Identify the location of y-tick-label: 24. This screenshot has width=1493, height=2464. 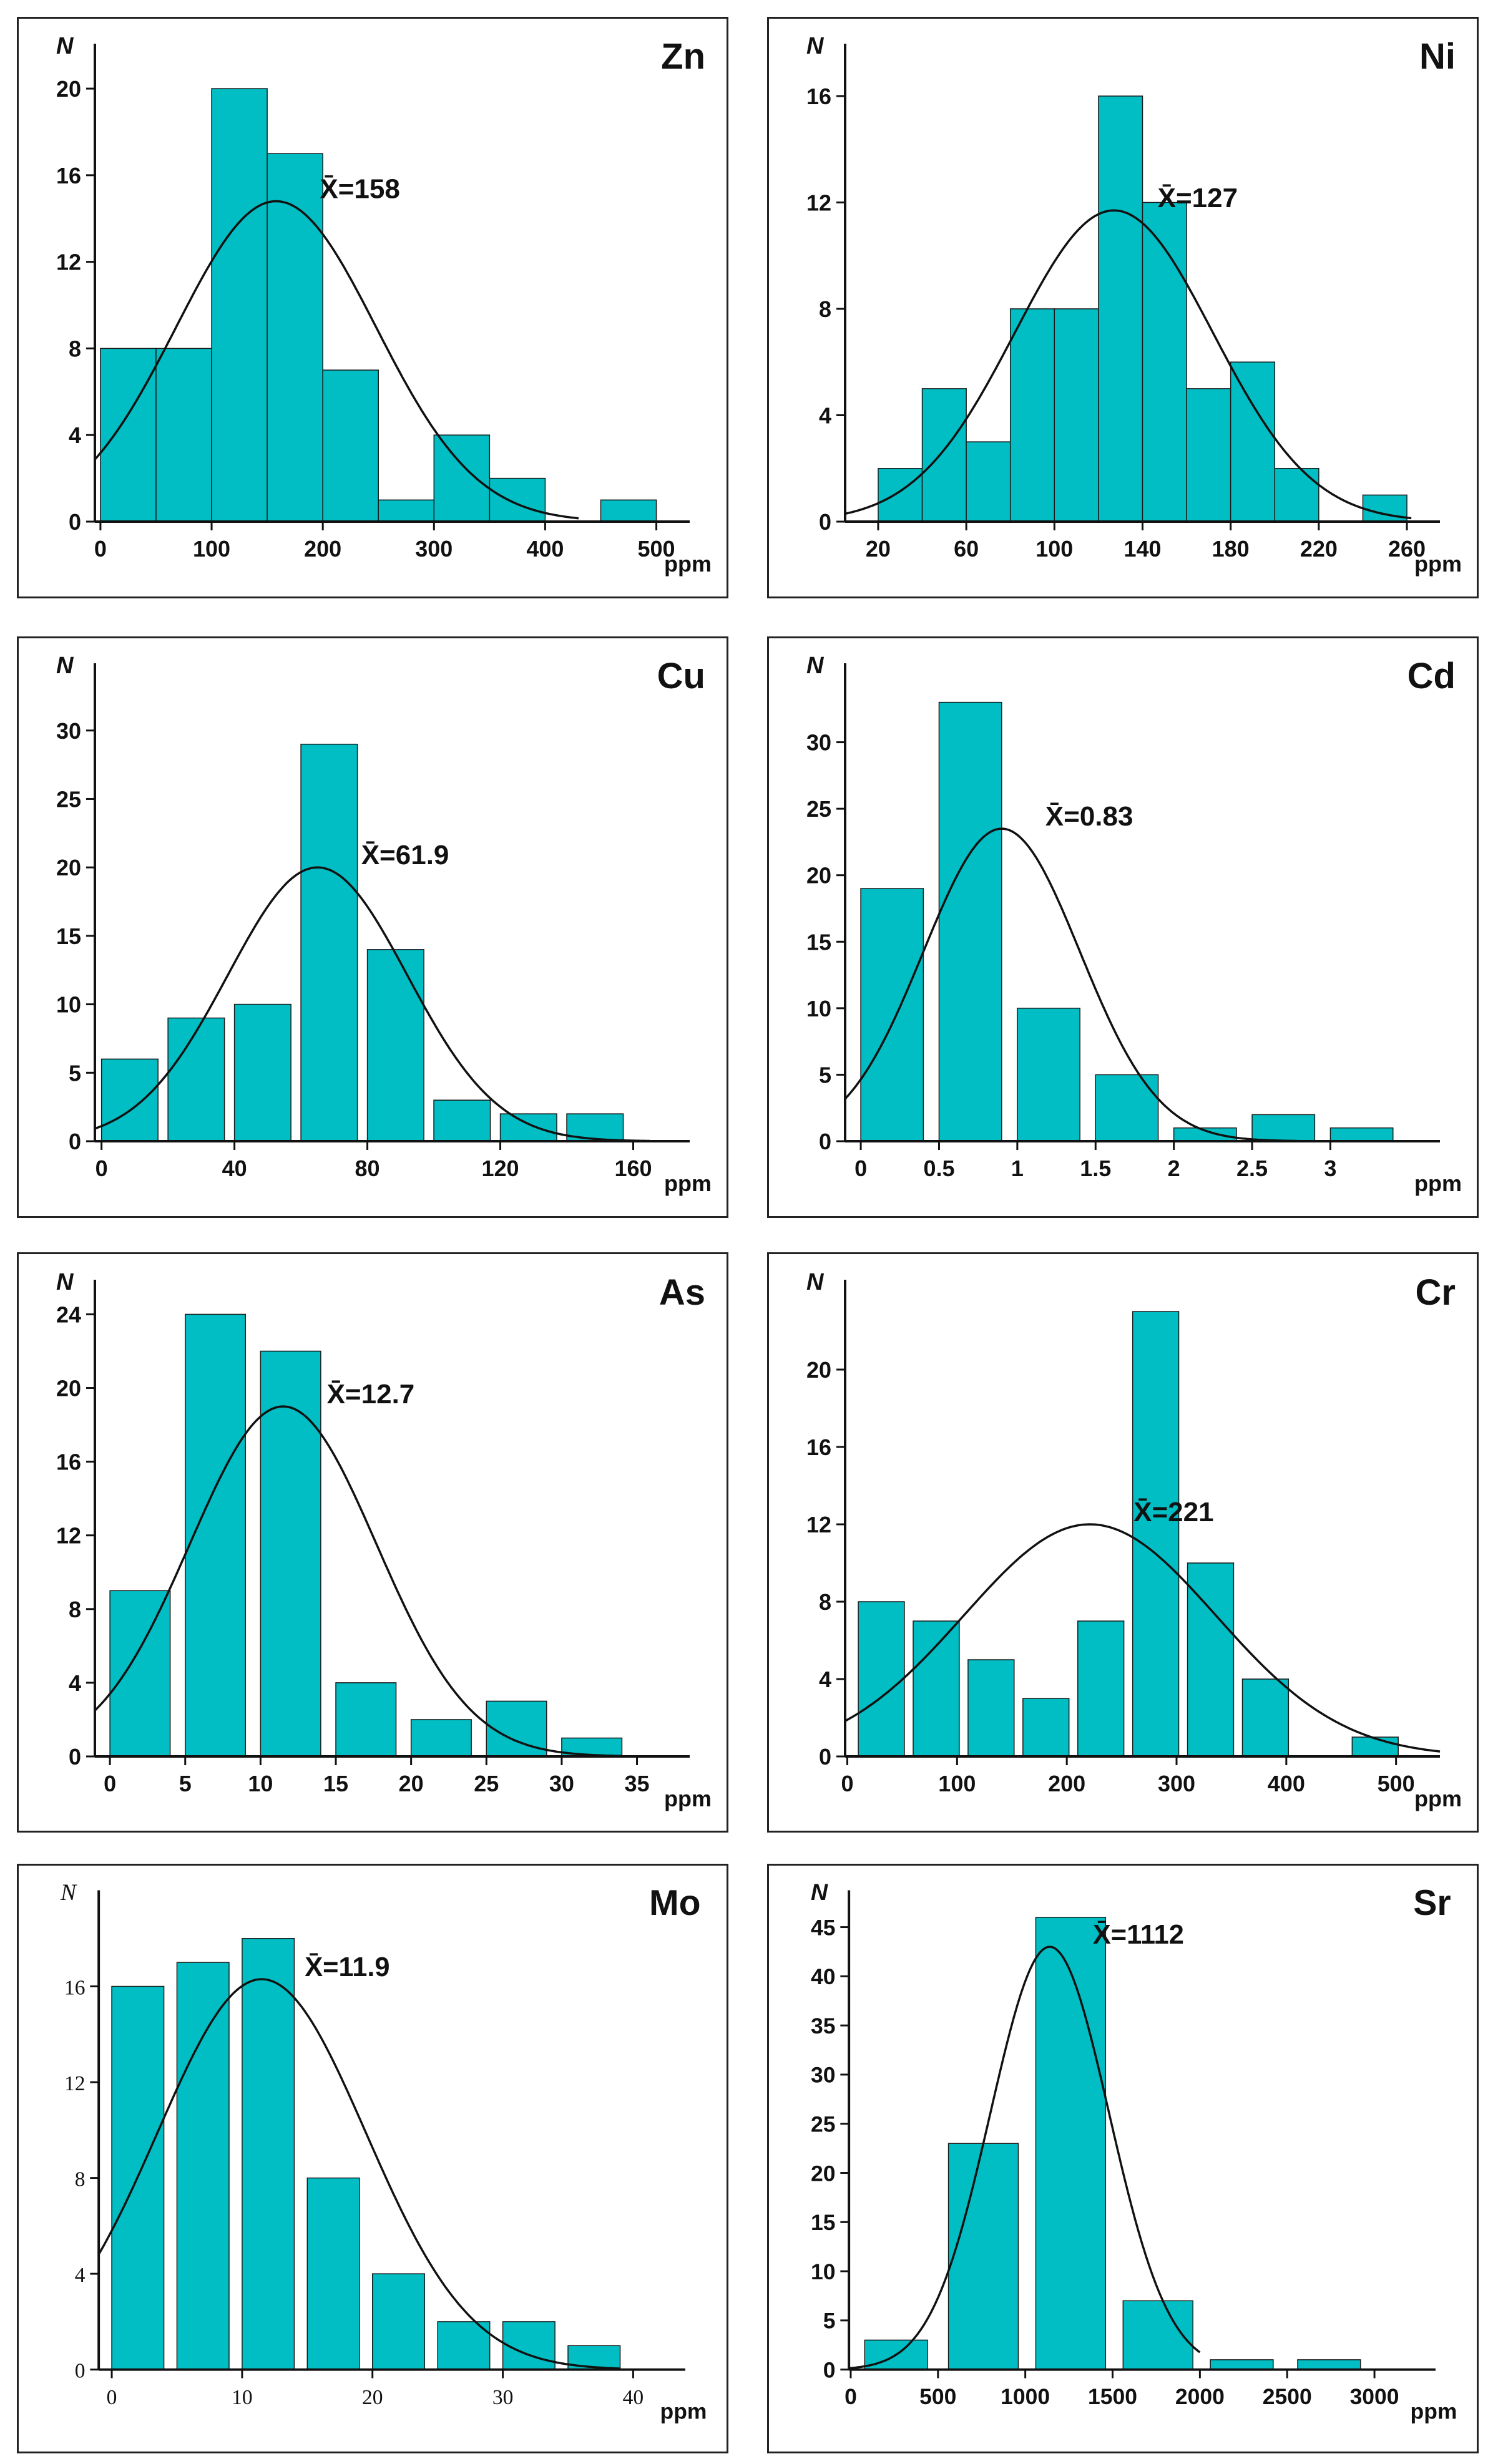
(68, 1314).